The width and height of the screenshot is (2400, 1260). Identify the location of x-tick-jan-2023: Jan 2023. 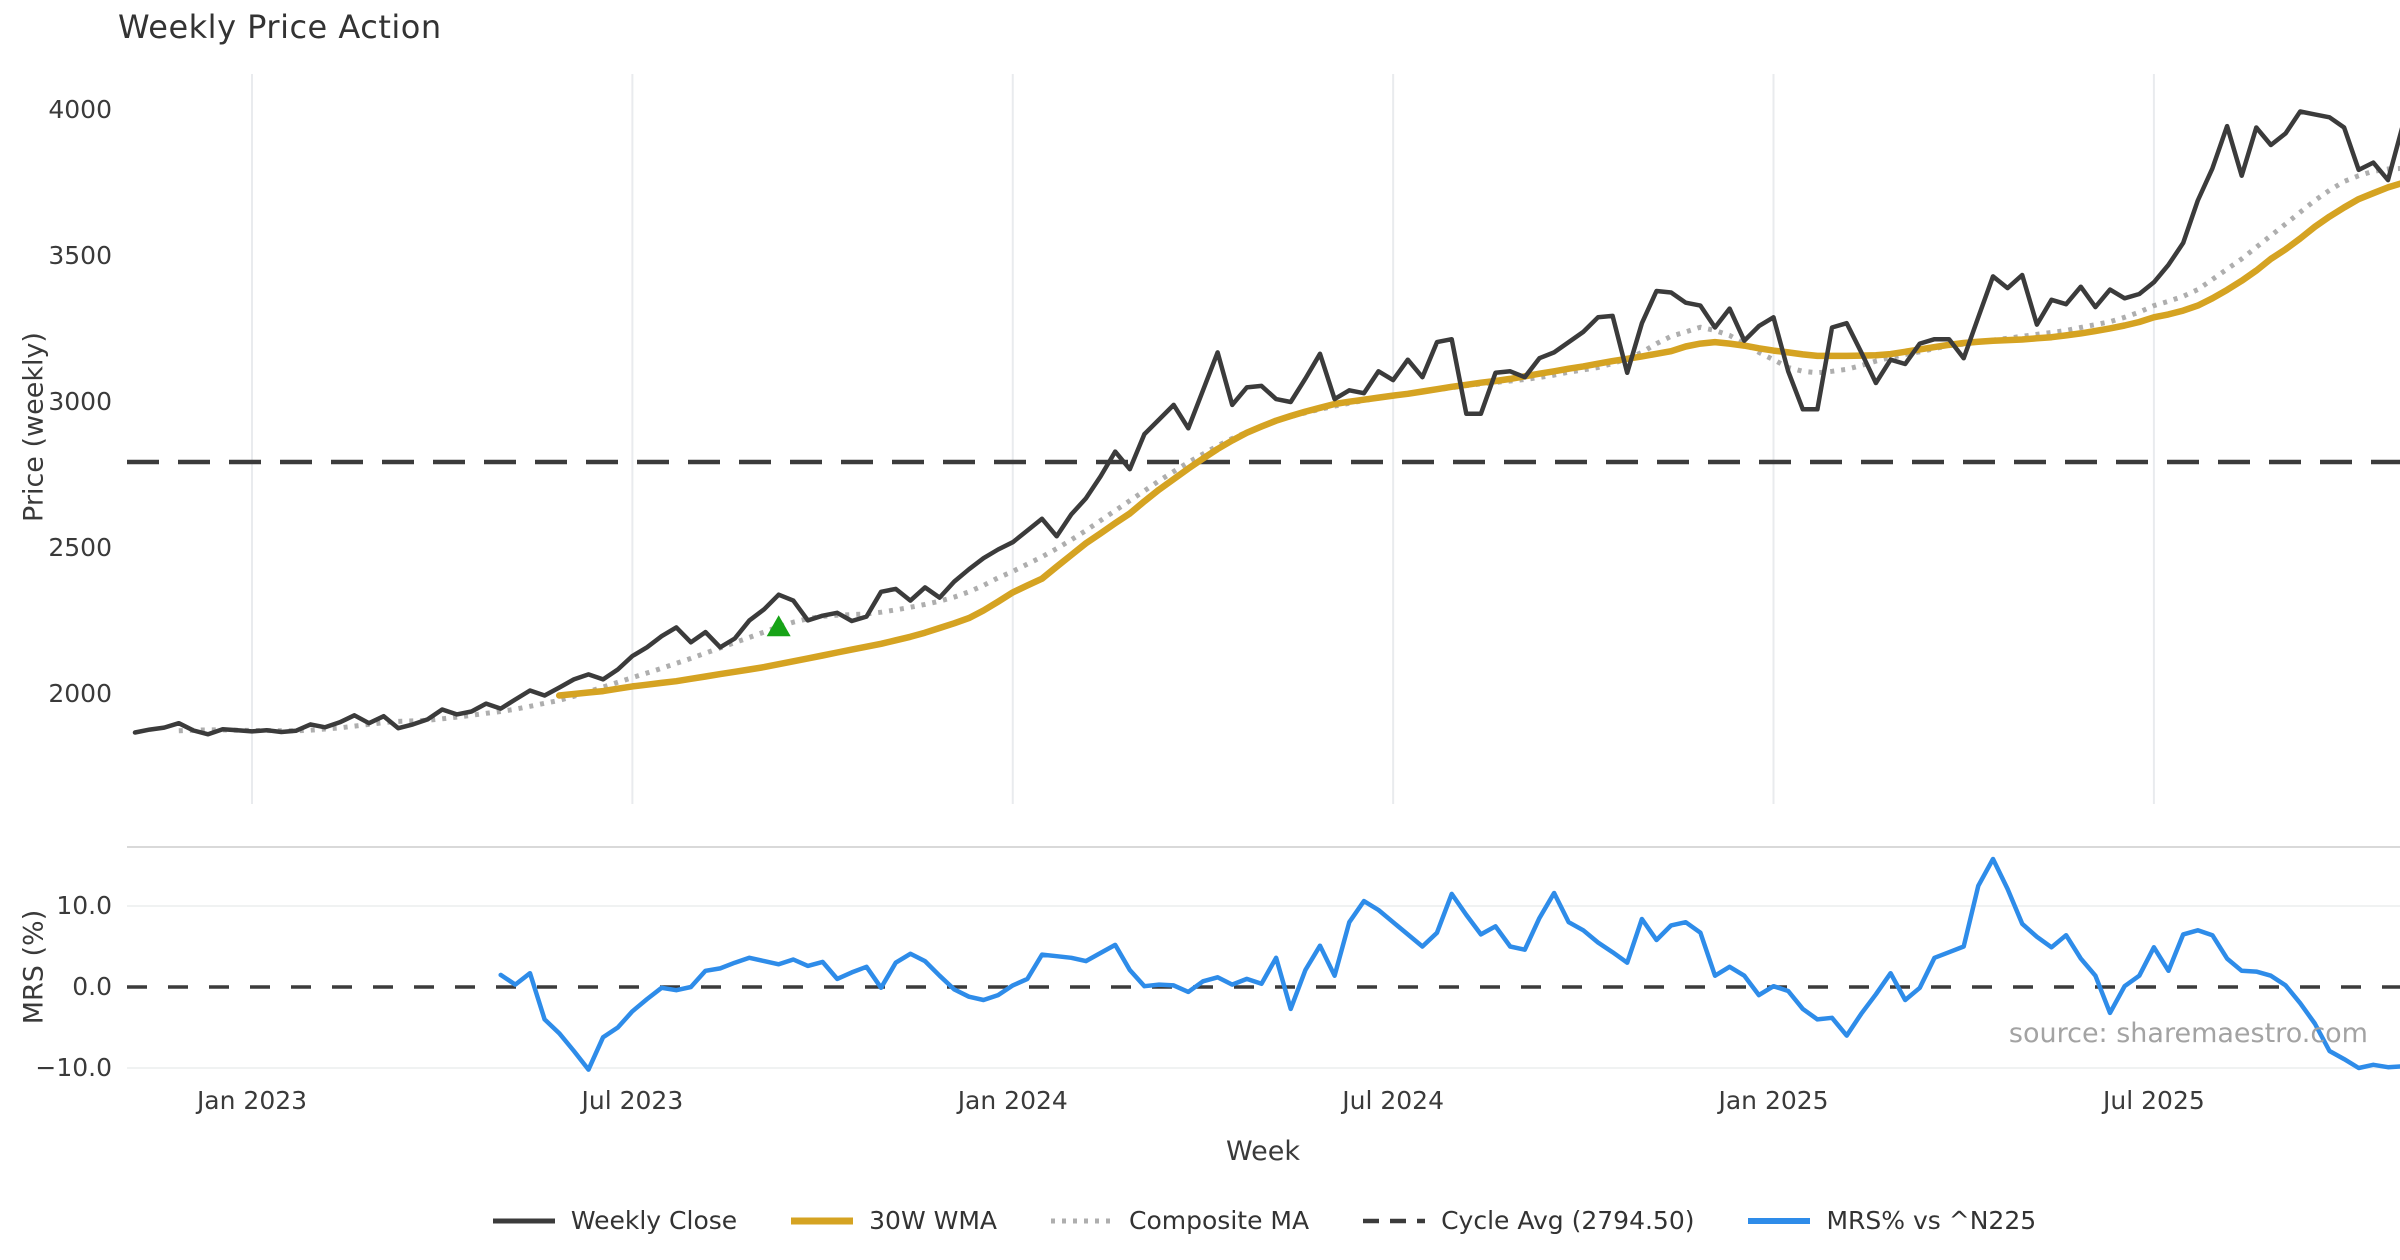
(252, 1100).